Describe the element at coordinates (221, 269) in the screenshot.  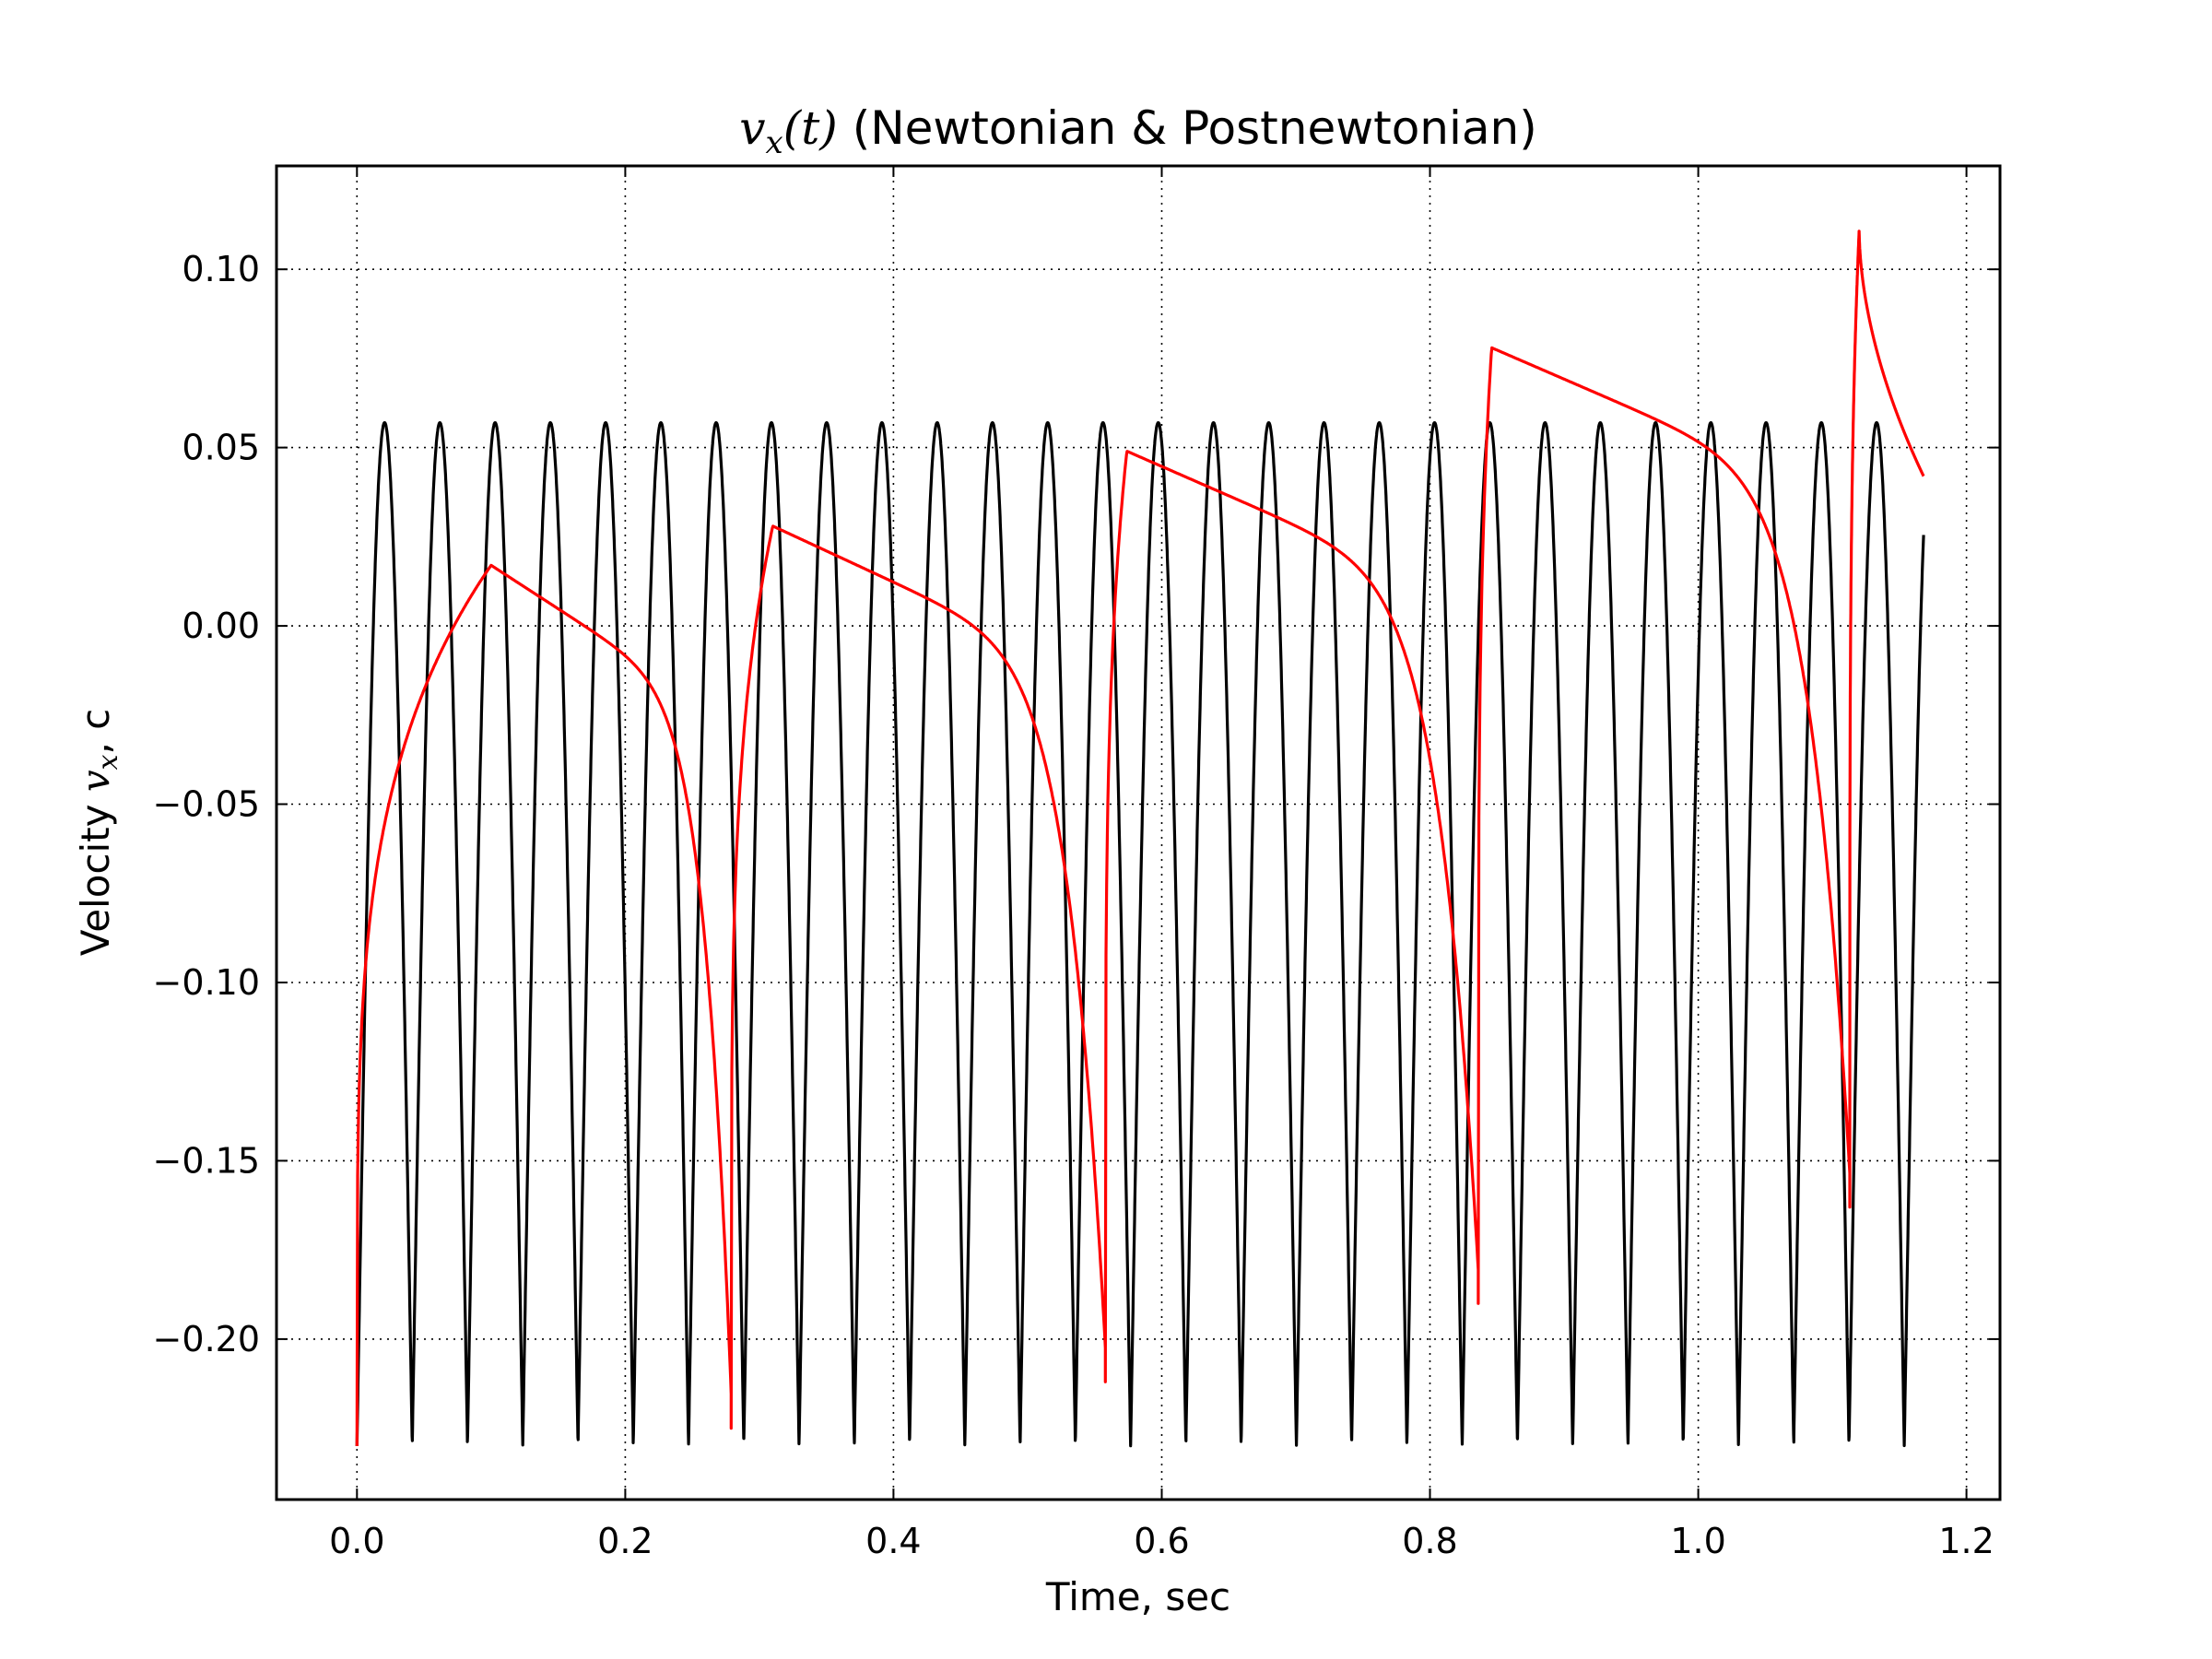
I see `y-tick-label: 0.10` at that location.